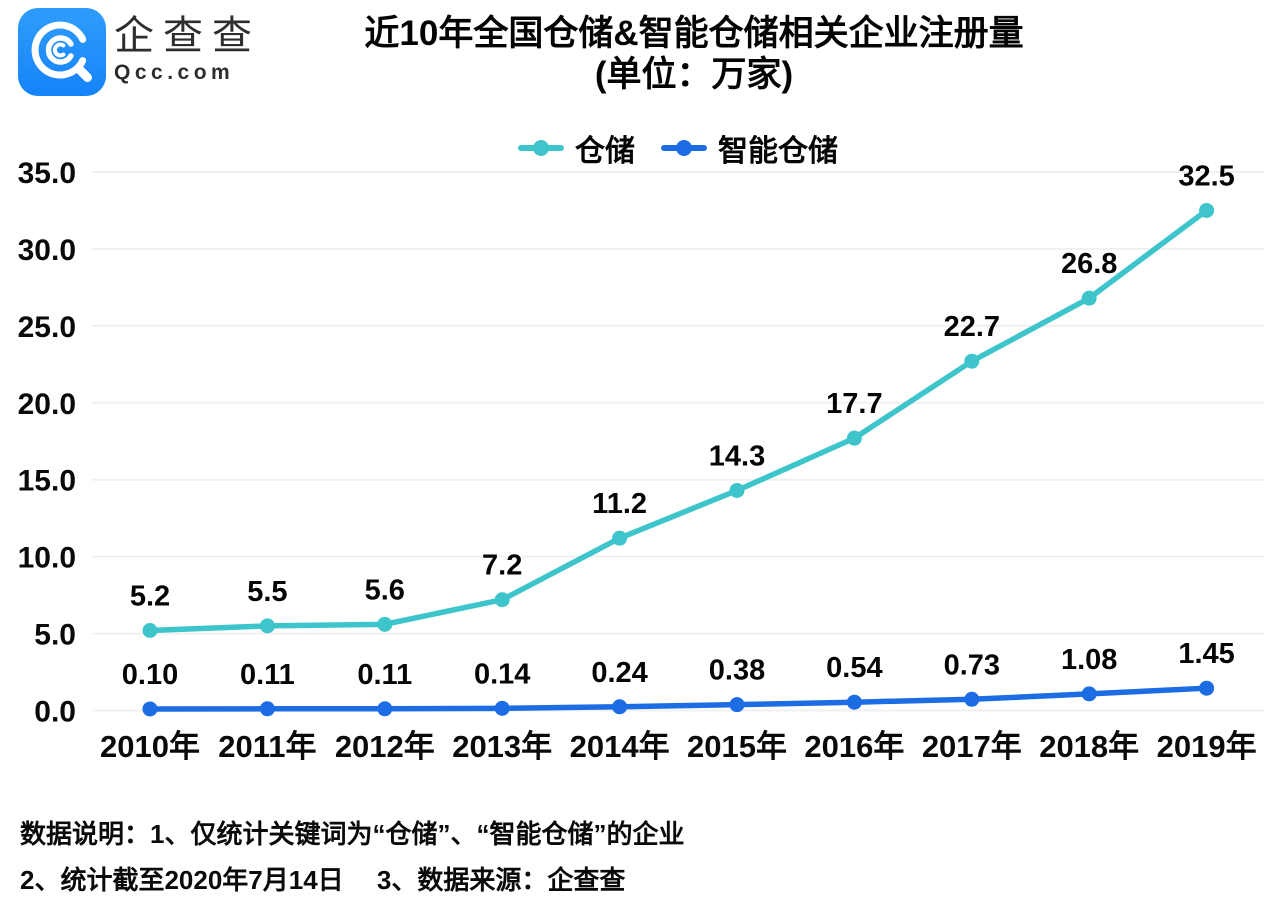 The width and height of the screenshot is (1268, 923). Describe the element at coordinates (385, 590) in the screenshot. I see `data-label-warehouse: 5.6` at that location.